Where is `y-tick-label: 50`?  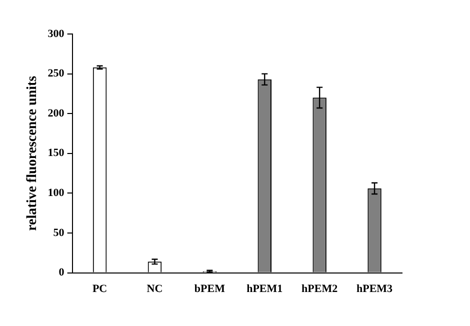
y-tick-label: 50 is located at coordinates (59, 232).